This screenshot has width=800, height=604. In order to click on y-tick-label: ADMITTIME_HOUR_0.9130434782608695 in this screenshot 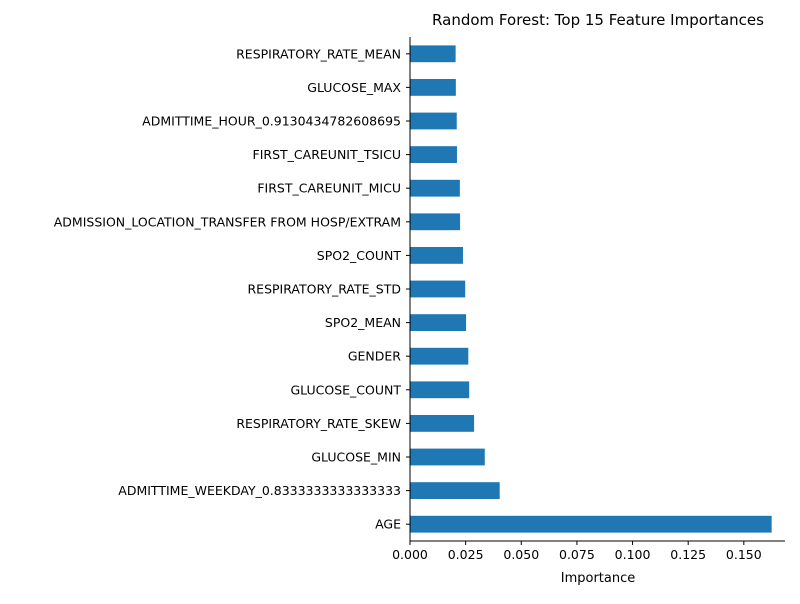, I will do `click(271, 121)`.